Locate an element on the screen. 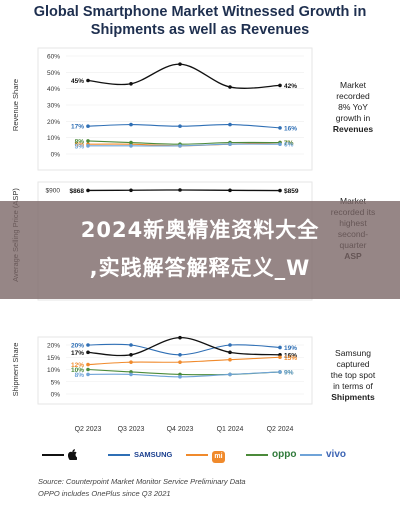 Image resolution: width=400 pixels, height=507 pixels. y-tick-label: 10% is located at coordinates (53, 370).